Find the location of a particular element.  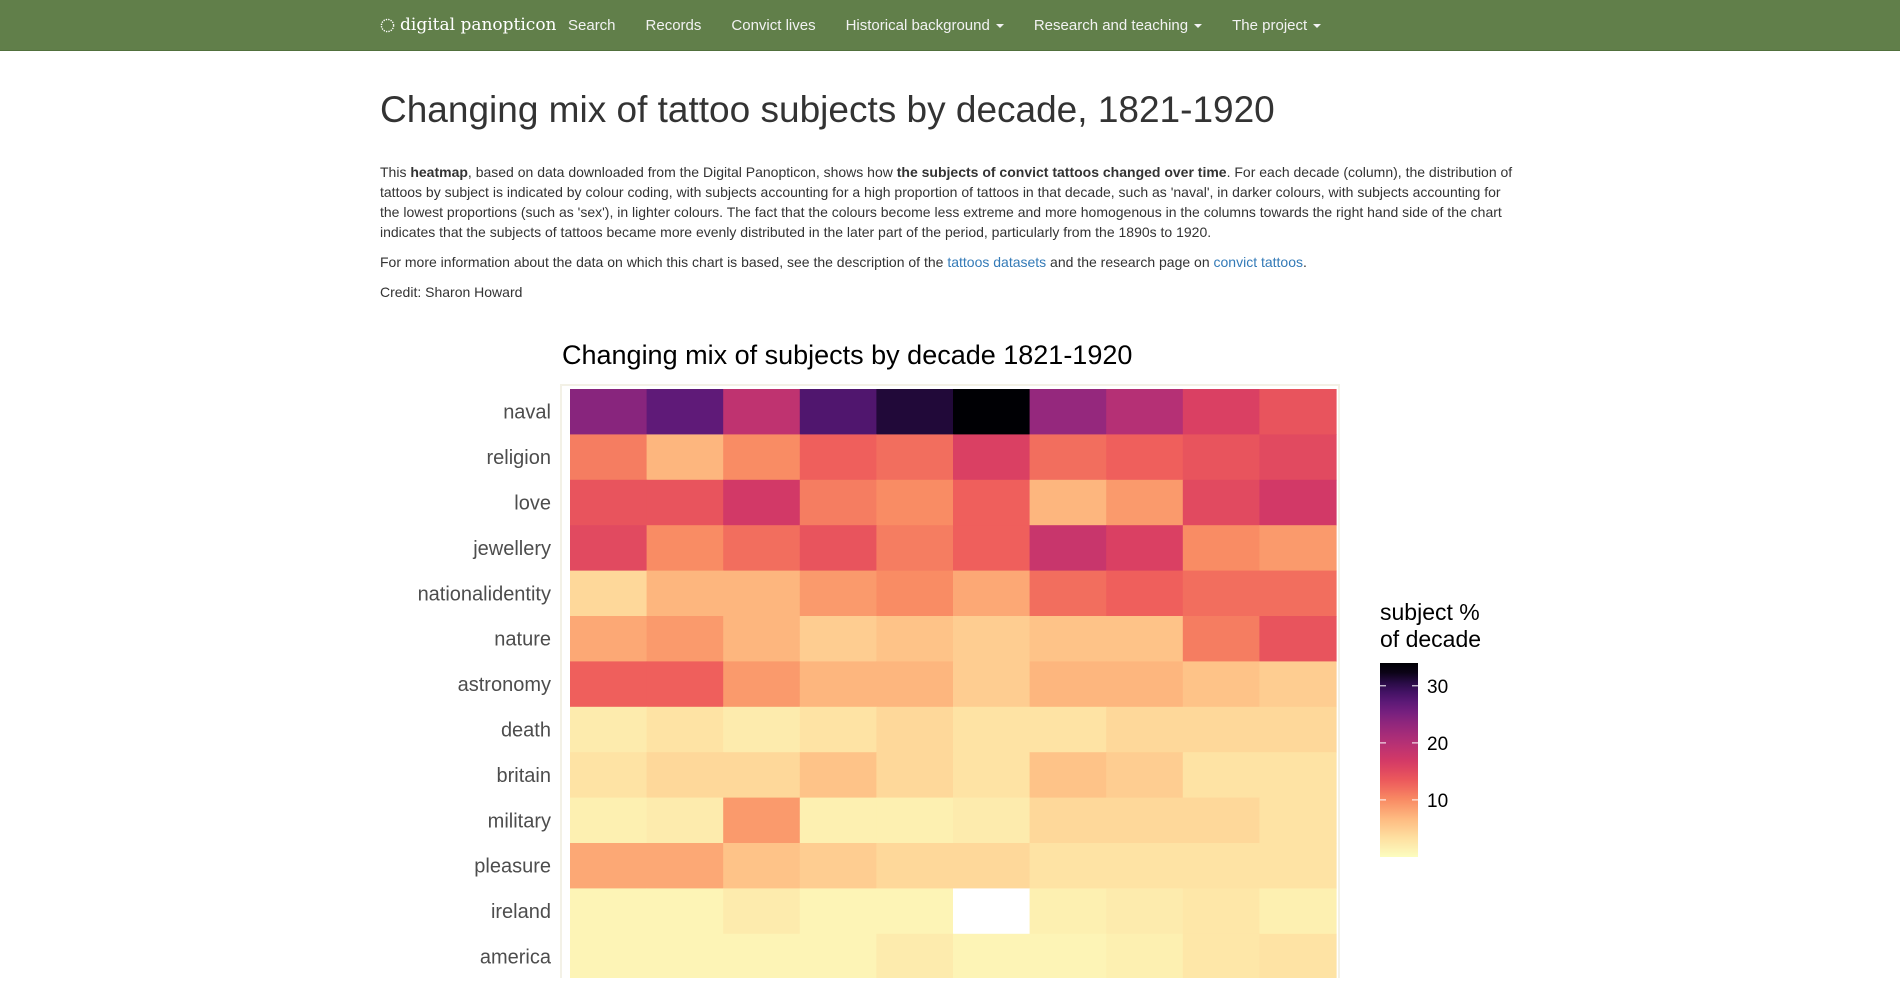

row-label-love: love is located at coordinates (532, 504).